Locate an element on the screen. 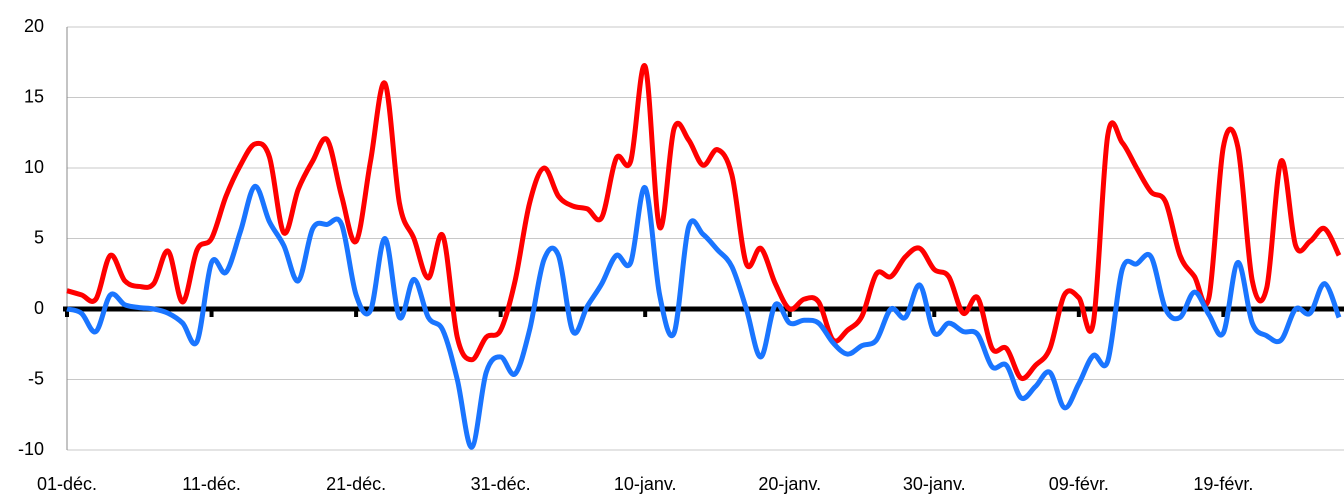  x-tick-label: 09-févr. is located at coordinates (1079, 484).